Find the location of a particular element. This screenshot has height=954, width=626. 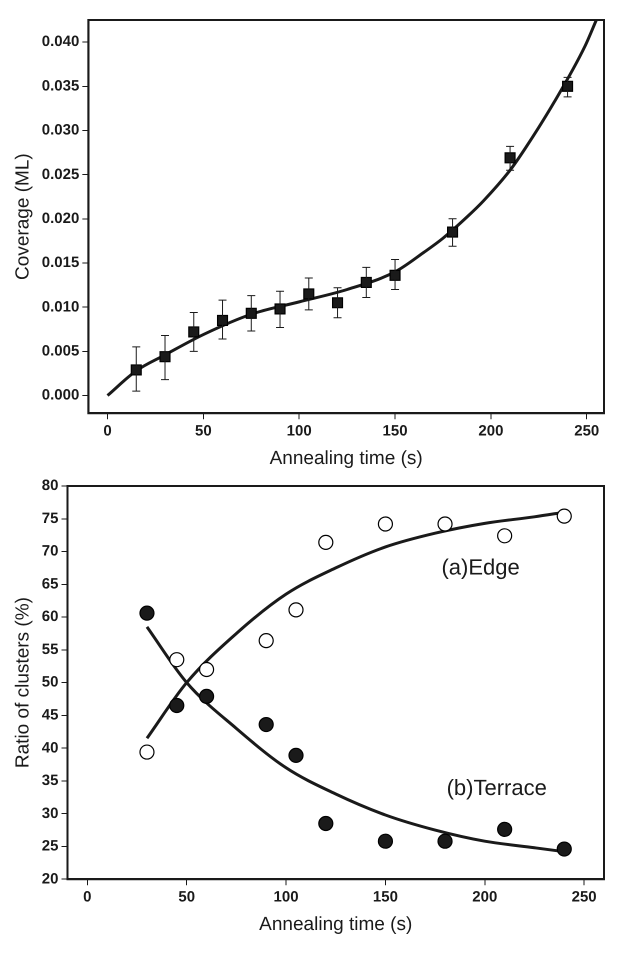

y-tick-label: 70 is located at coordinates (50, 551).